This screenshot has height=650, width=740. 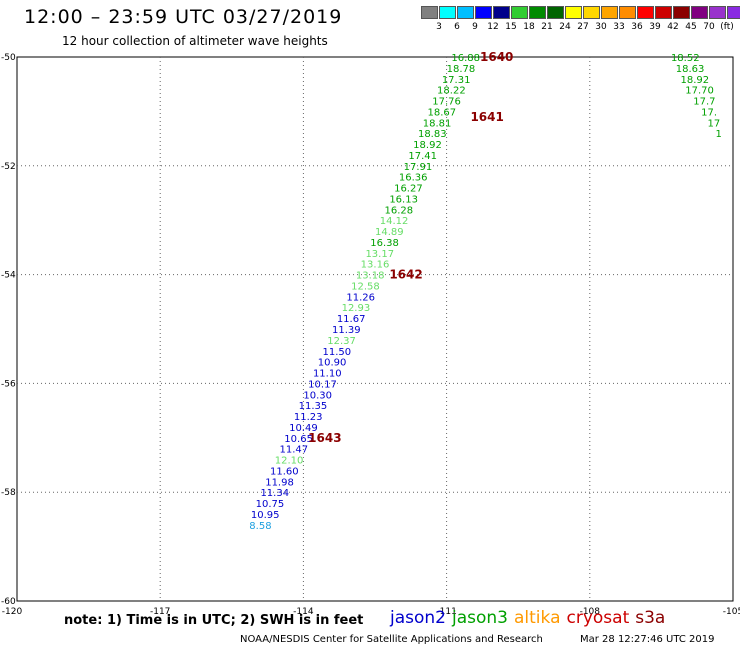 What do you see at coordinates (727, 27) in the screenshot?
I see `colorbar-tick-label: (ft)` at bounding box center [727, 27].